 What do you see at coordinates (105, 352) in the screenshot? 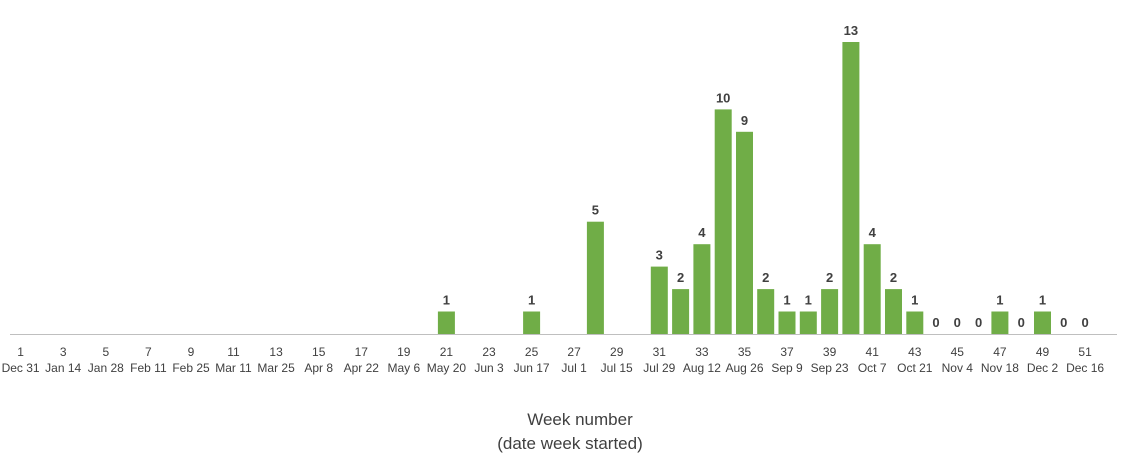
I see `tick-week-5: 5` at bounding box center [105, 352].